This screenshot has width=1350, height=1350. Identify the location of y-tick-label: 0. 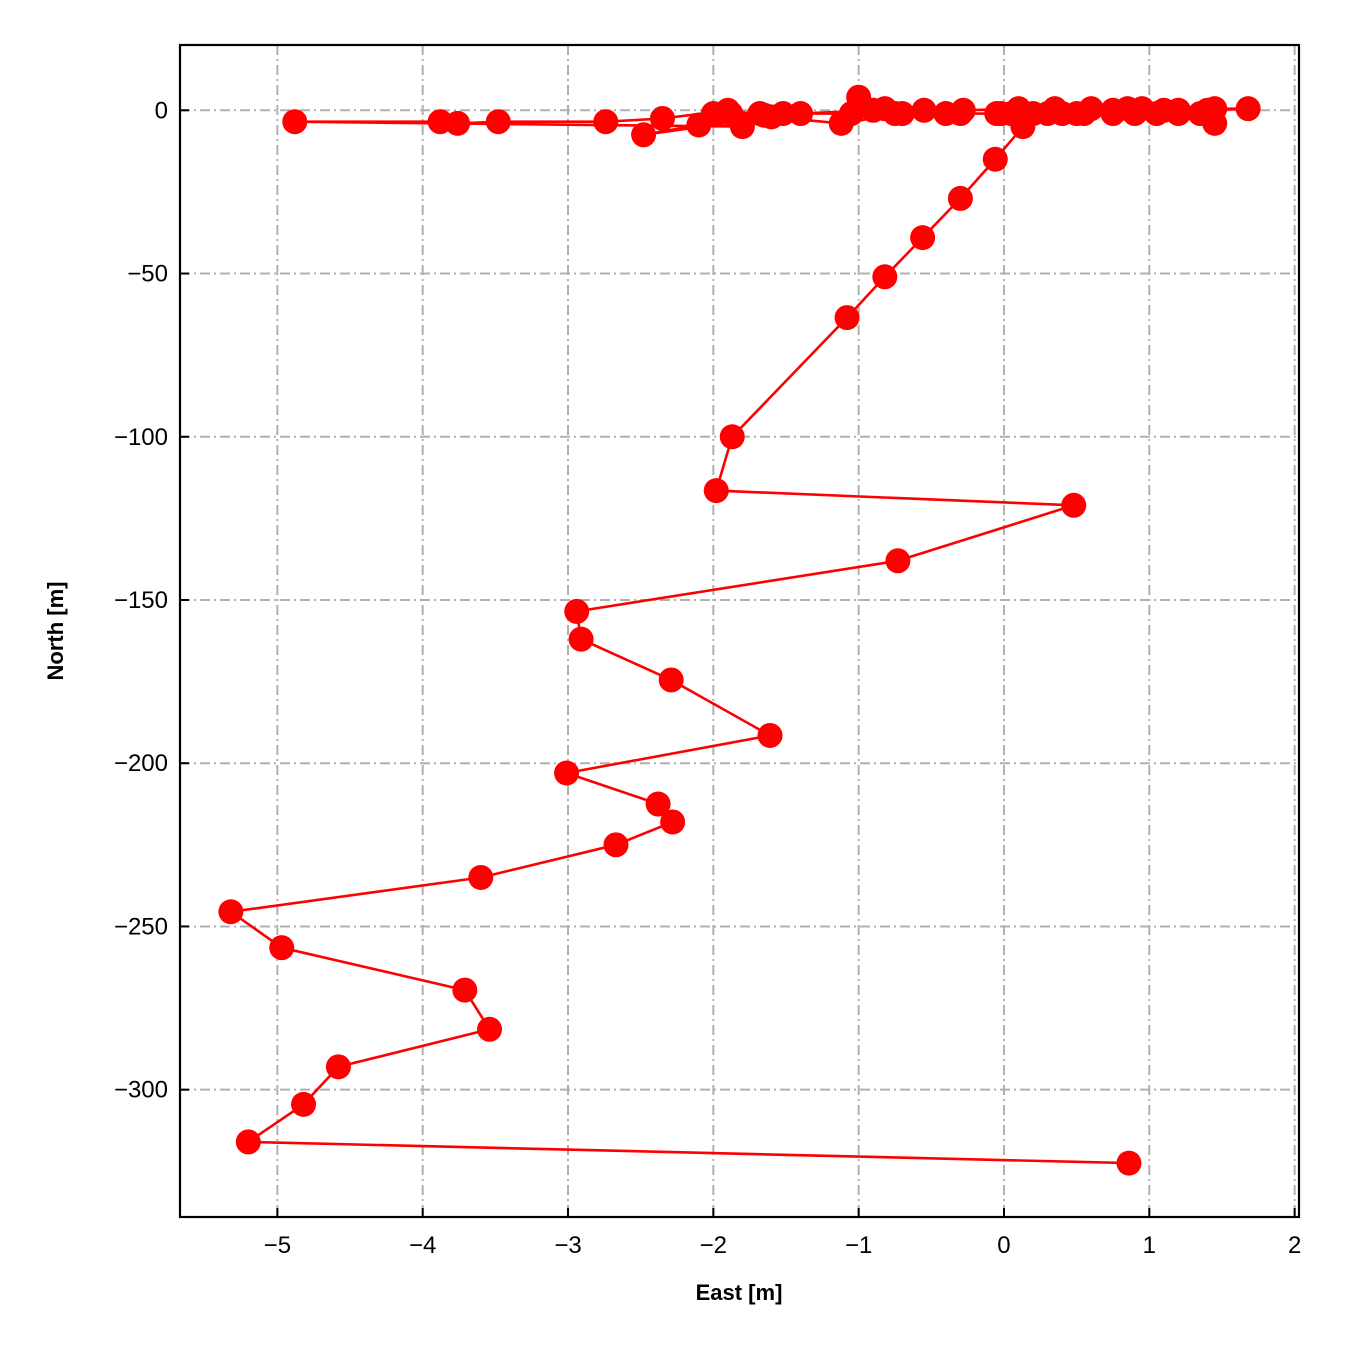
(161, 110).